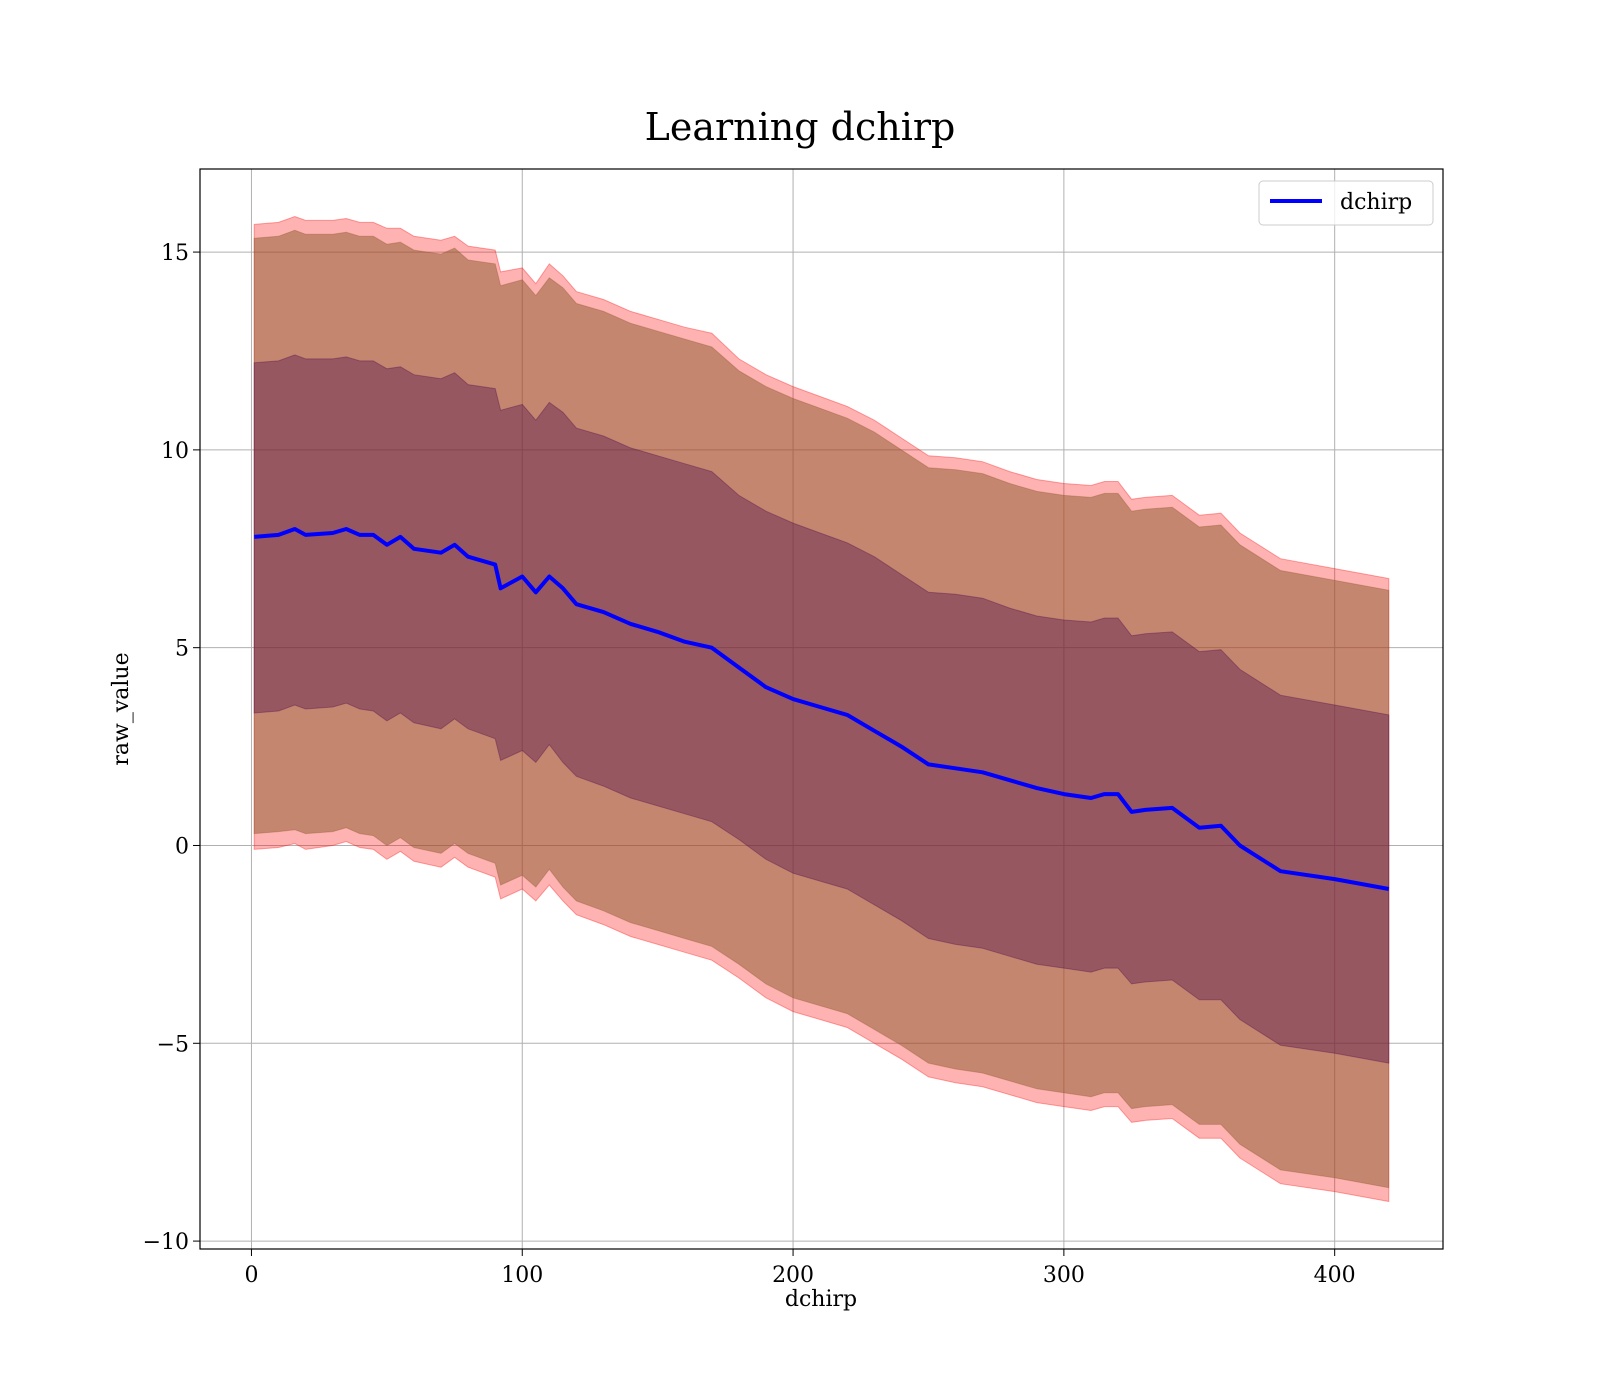 The image size is (1600, 1400). What do you see at coordinates (182, 846) in the screenshot?
I see `y-tick-label: 0` at bounding box center [182, 846].